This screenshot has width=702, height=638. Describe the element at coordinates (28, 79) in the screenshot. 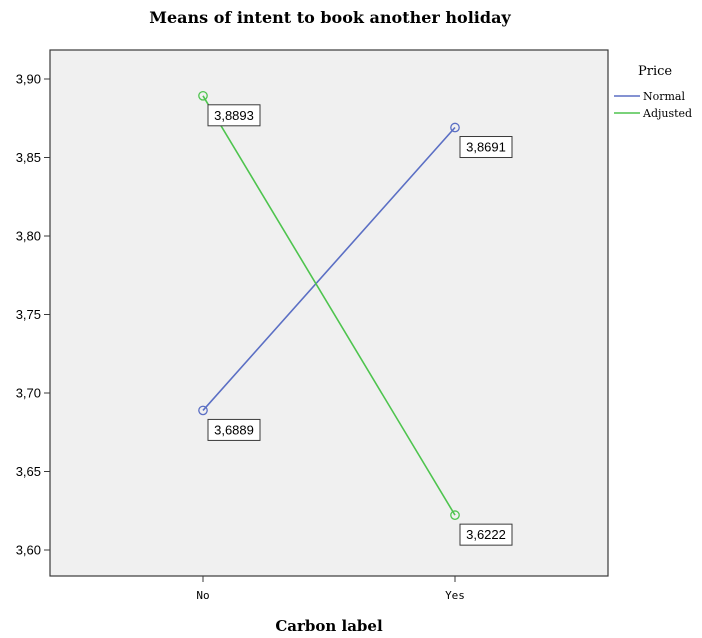

I see `y-tick-label: 3,90` at that location.